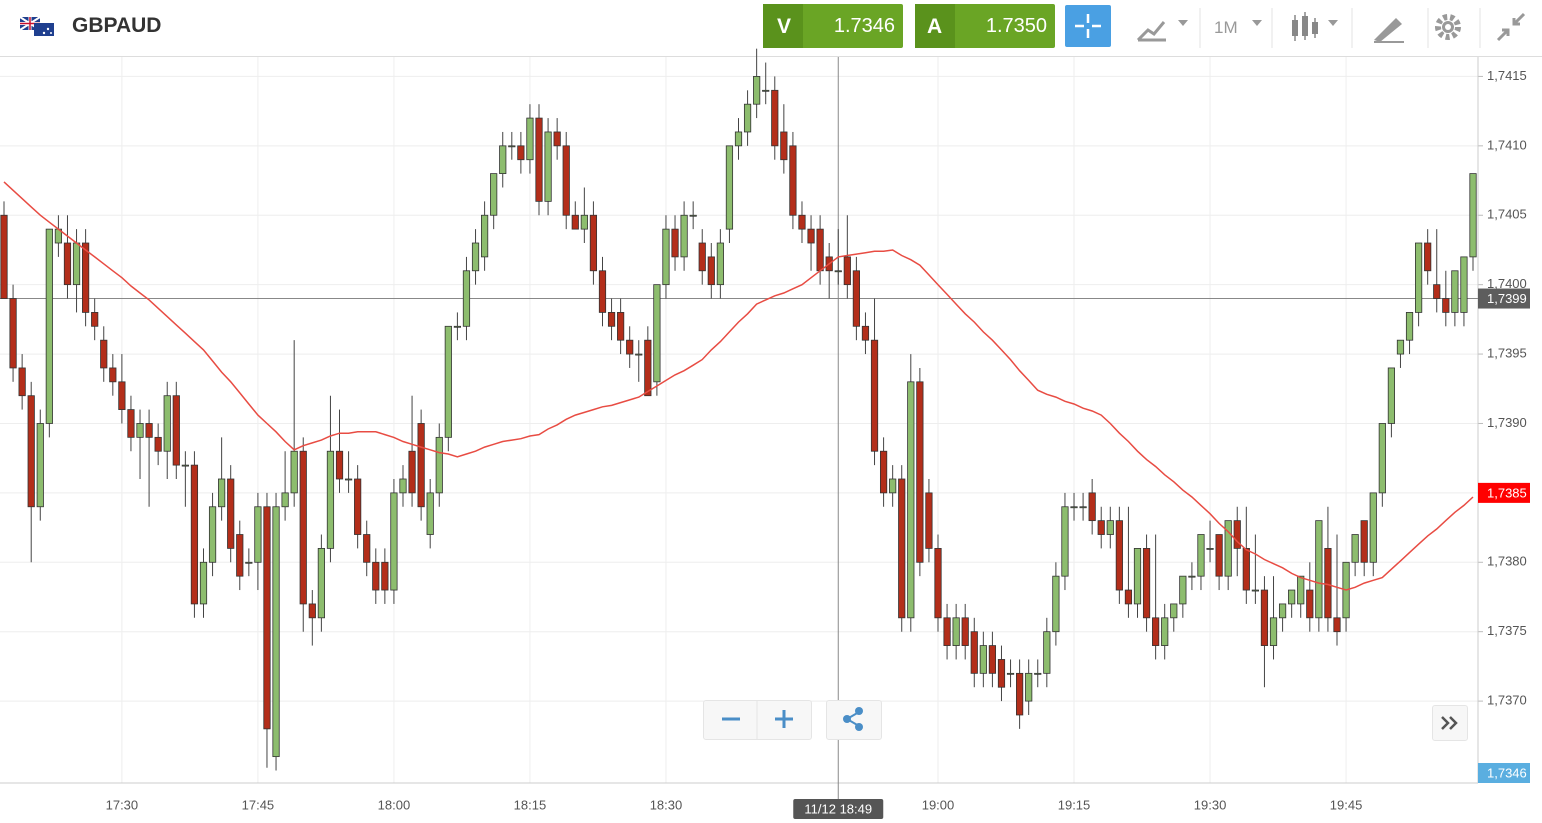  What do you see at coordinates (1507, 630) in the screenshot?
I see `y-tick-label: 1,7375` at bounding box center [1507, 630].